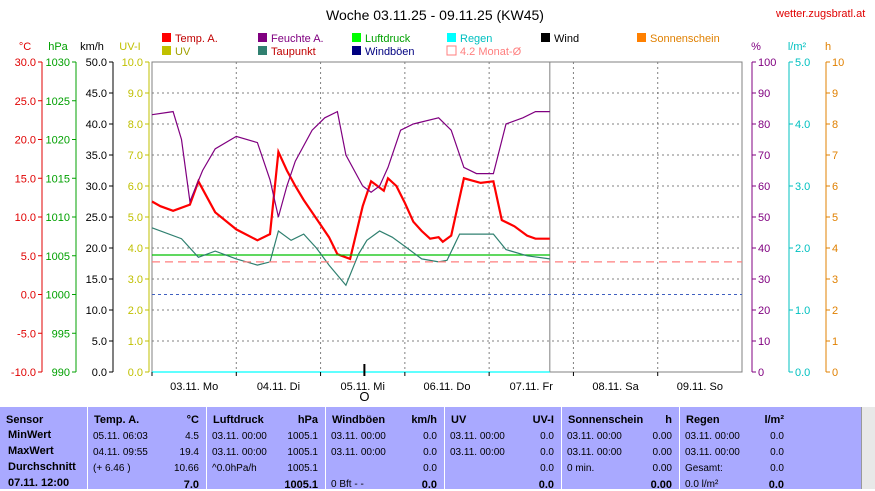 The image size is (875, 491). Describe the element at coordinates (835, 280) in the screenshot. I see `axis-tick-label: 3` at that location.